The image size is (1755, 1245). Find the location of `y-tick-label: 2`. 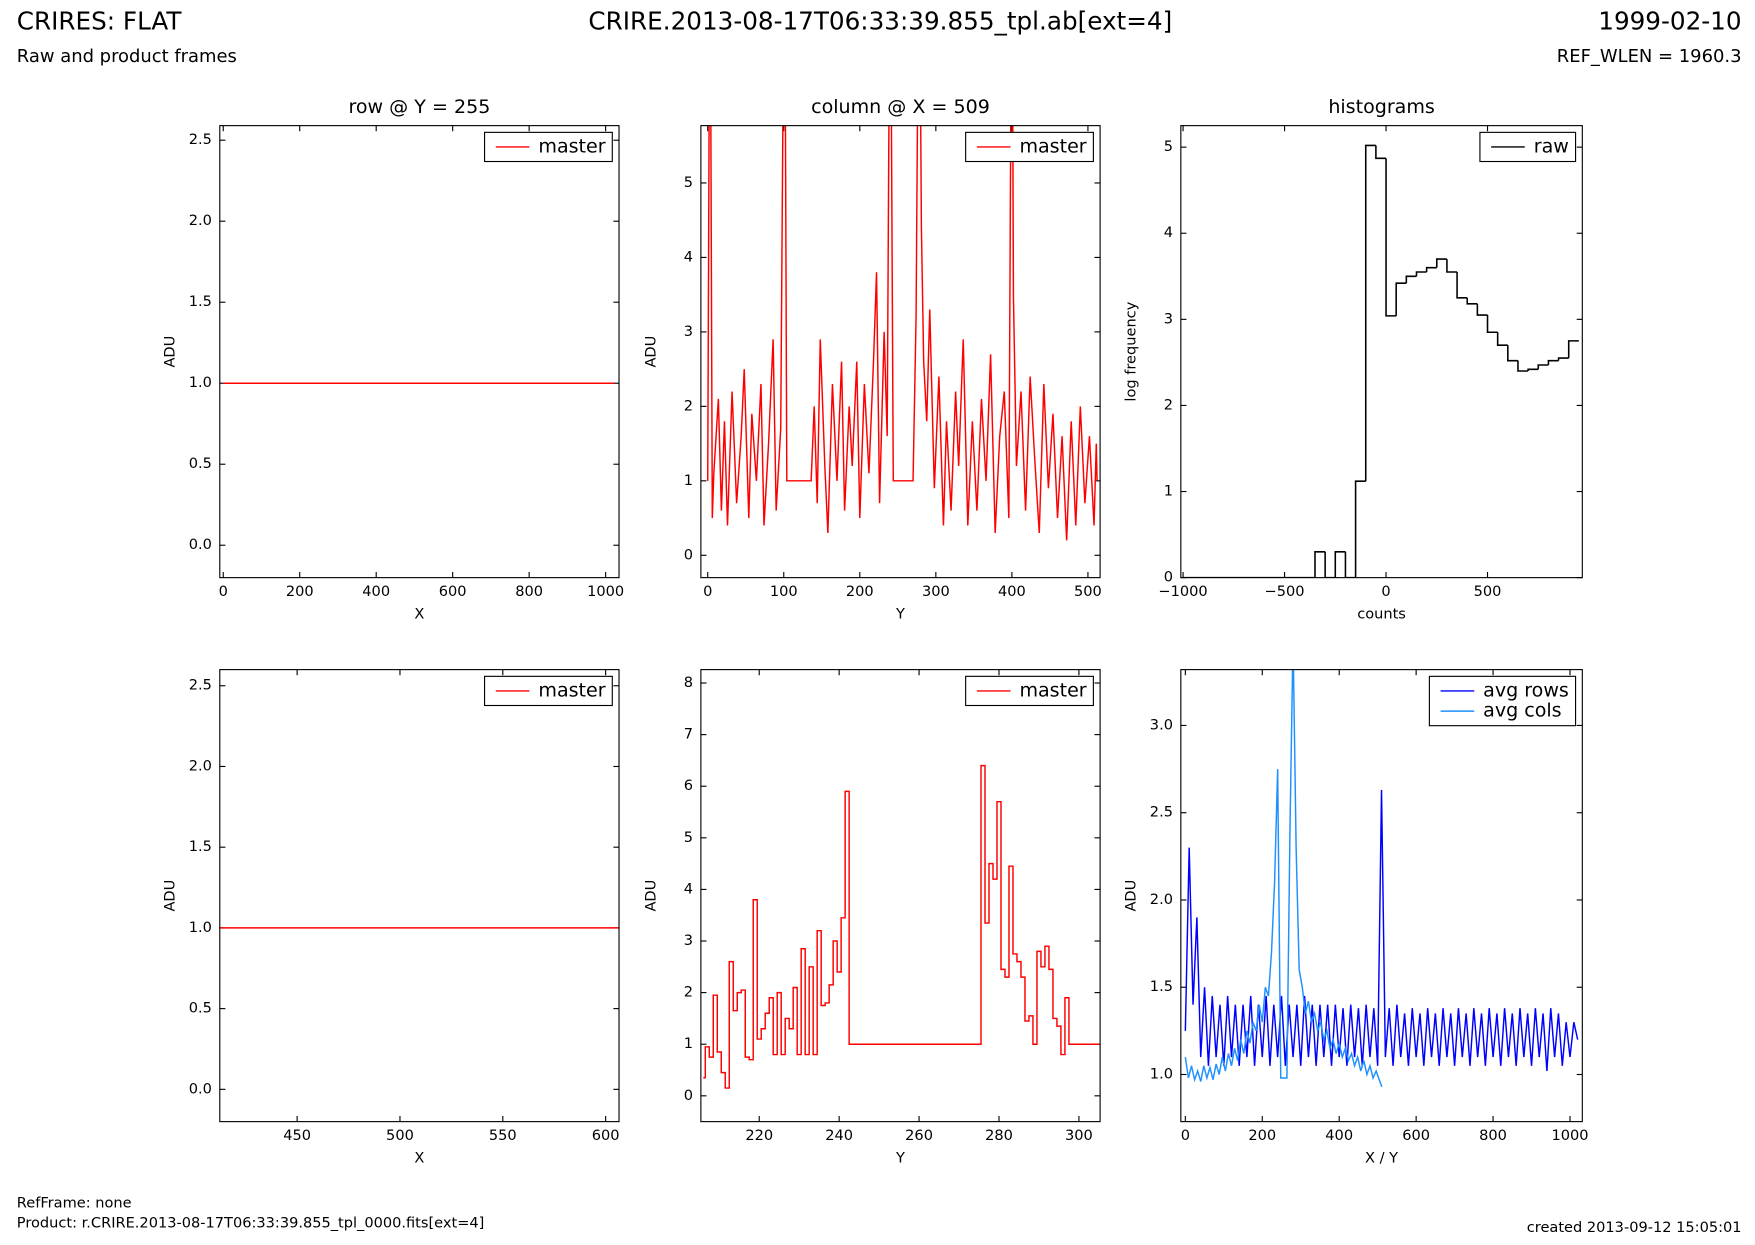

y-tick-label: 2 is located at coordinates (1168, 404).